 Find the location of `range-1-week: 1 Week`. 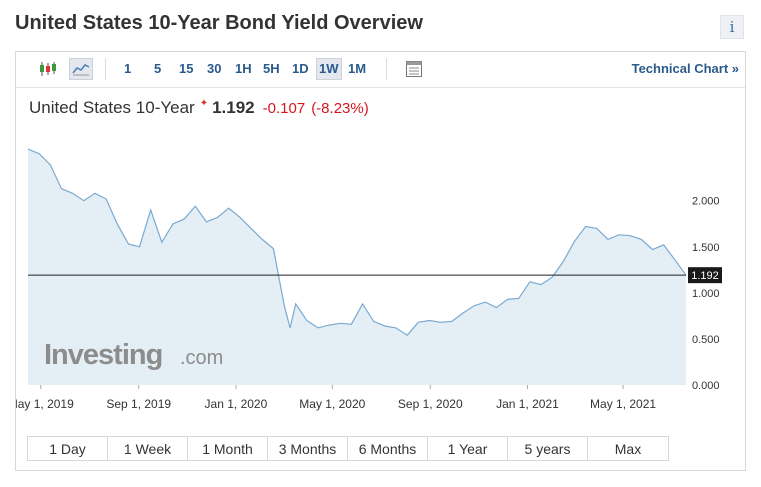

range-1-week: 1 Week is located at coordinates (148, 448).